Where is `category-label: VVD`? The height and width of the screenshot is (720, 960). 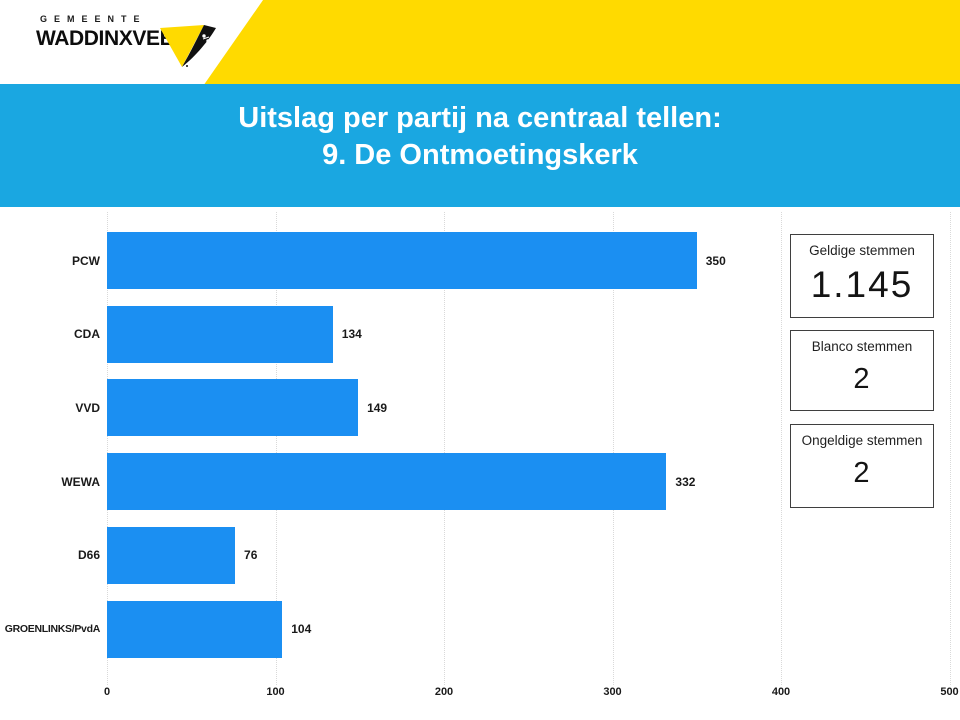 category-label: VVD is located at coordinates (87, 407).